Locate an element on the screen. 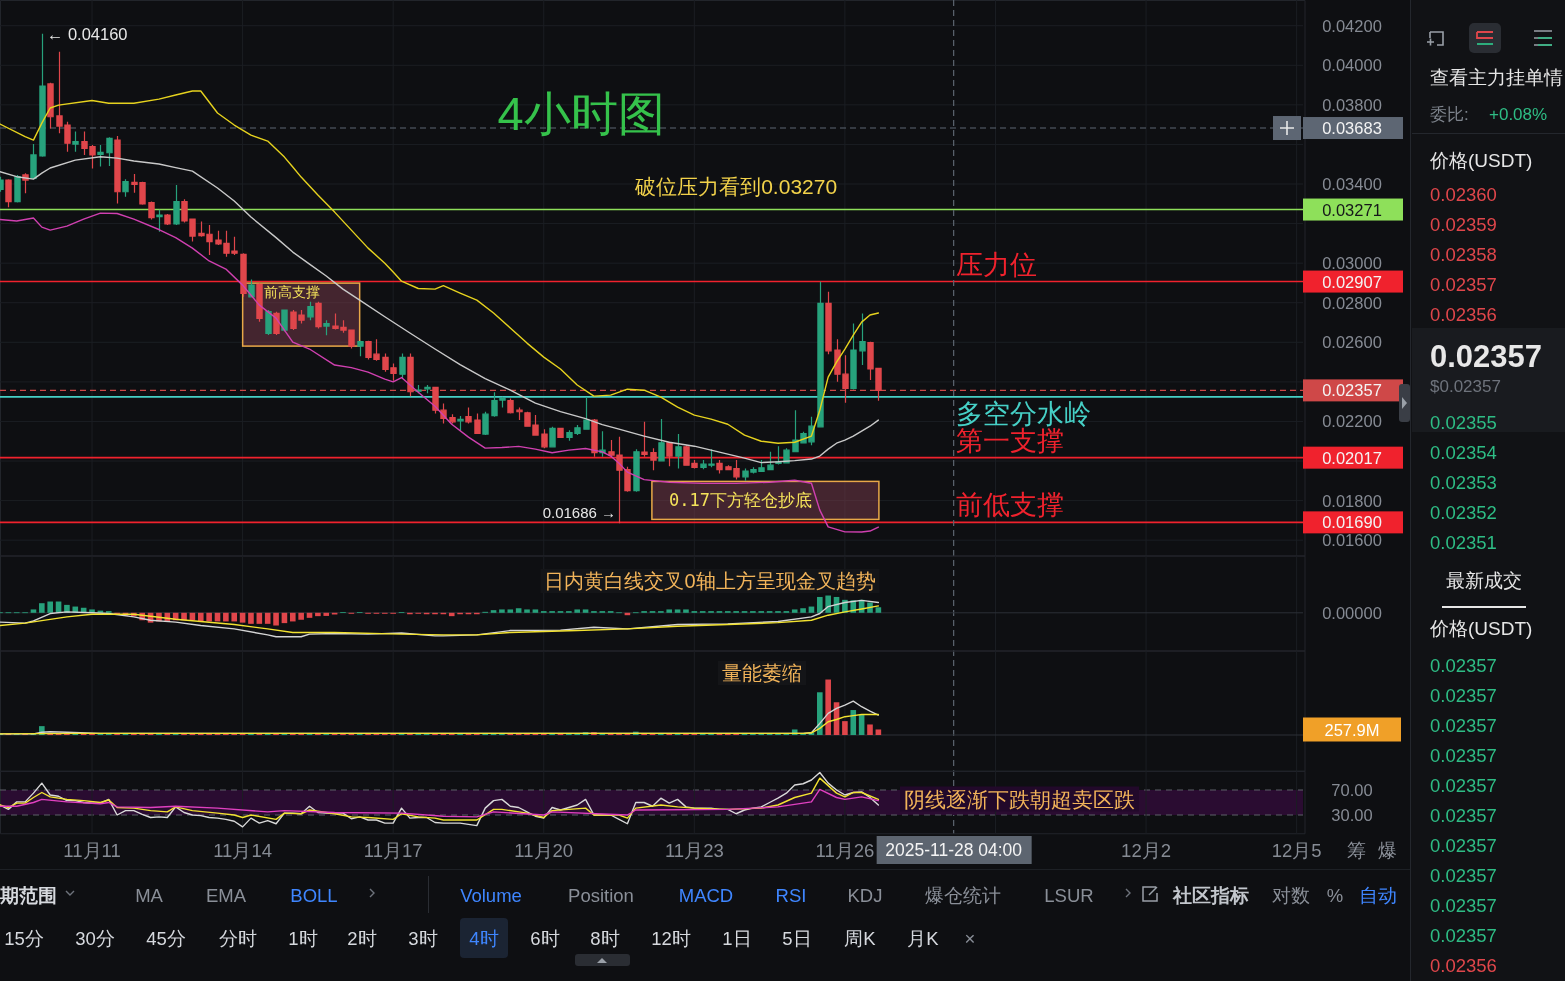 The height and width of the screenshot is (981, 1565). y-tick-label: 0.01800 is located at coordinates (1352, 500).